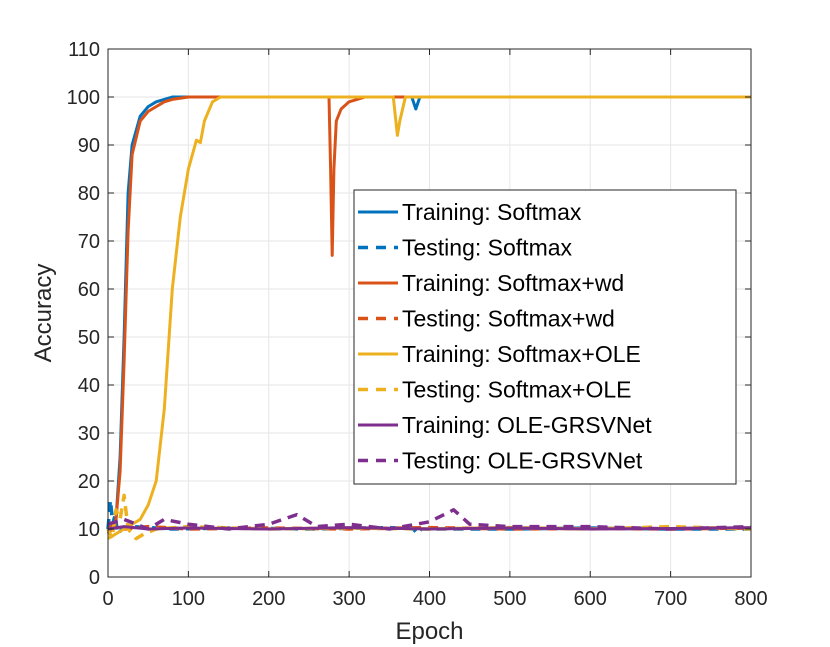 The height and width of the screenshot is (647, 830). What do you see at coordinates (513, 283) in the screenshot?
I see `legend-entry-3: Training: Softmax+wd` at bounding box center [513, 283].